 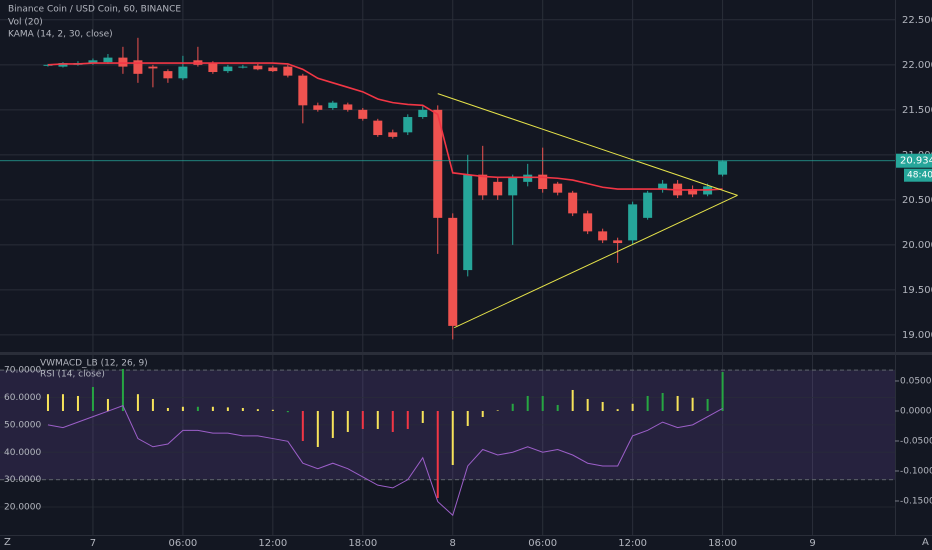 What do you see at coordinates (917, 335) in the screenshot?
I see `y-tick-label: 19.0000` at bounding box center [917, 335].